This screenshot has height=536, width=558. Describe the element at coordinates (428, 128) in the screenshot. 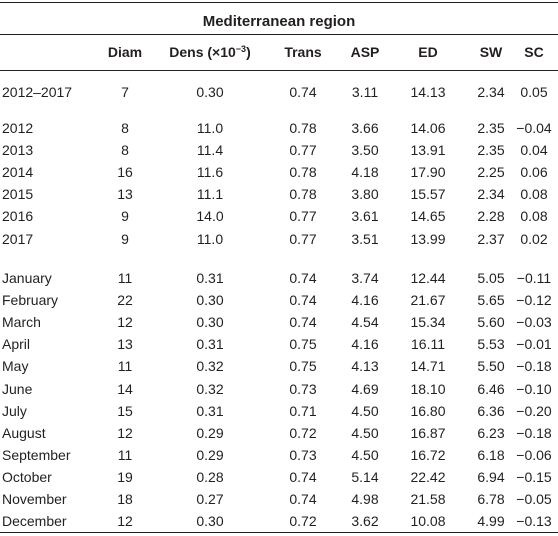

I see `table-cell: 14.06` at that location.